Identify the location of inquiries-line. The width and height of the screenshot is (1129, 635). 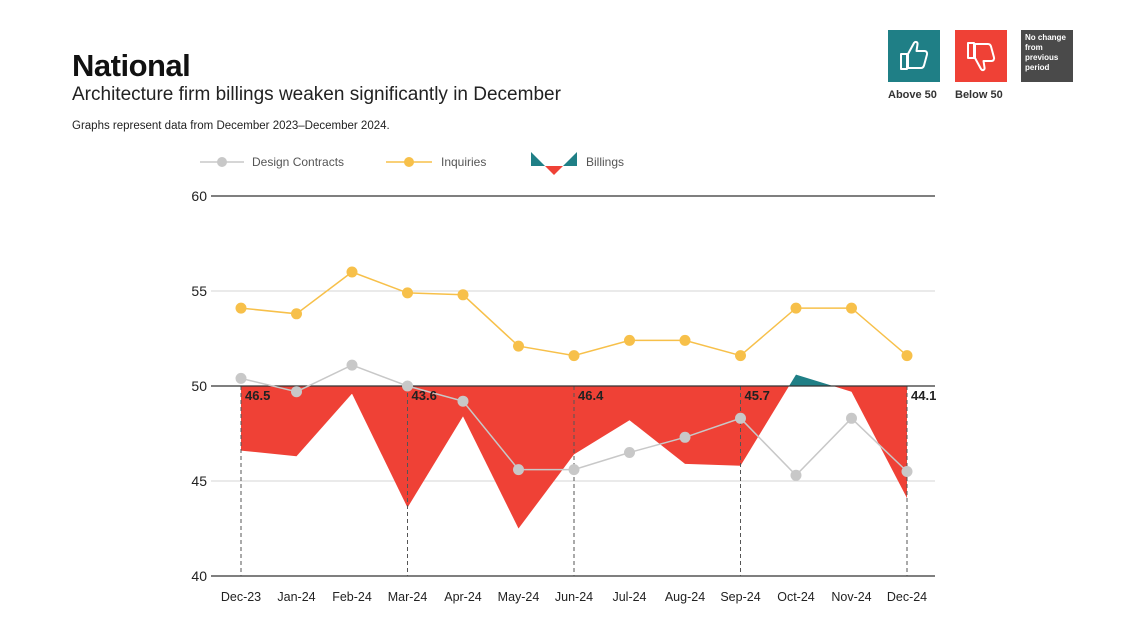
(574, 314).